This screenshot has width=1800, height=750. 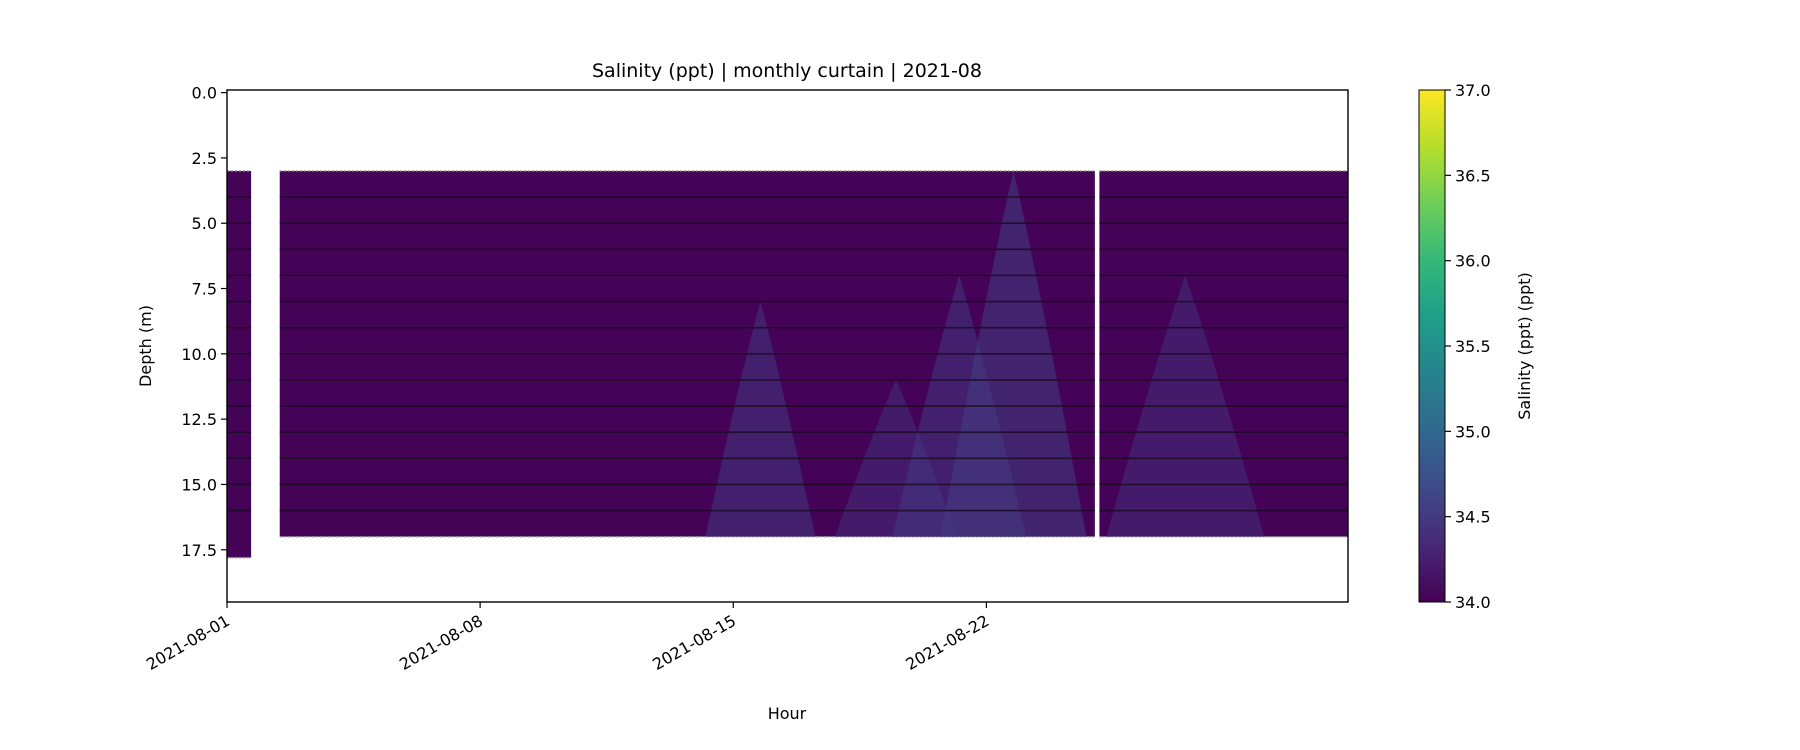 What do you see at coordinates (947, 642) in the screenshot?
I see `x-tick-label: 2021-08-22` at bounding box center [947, 642].